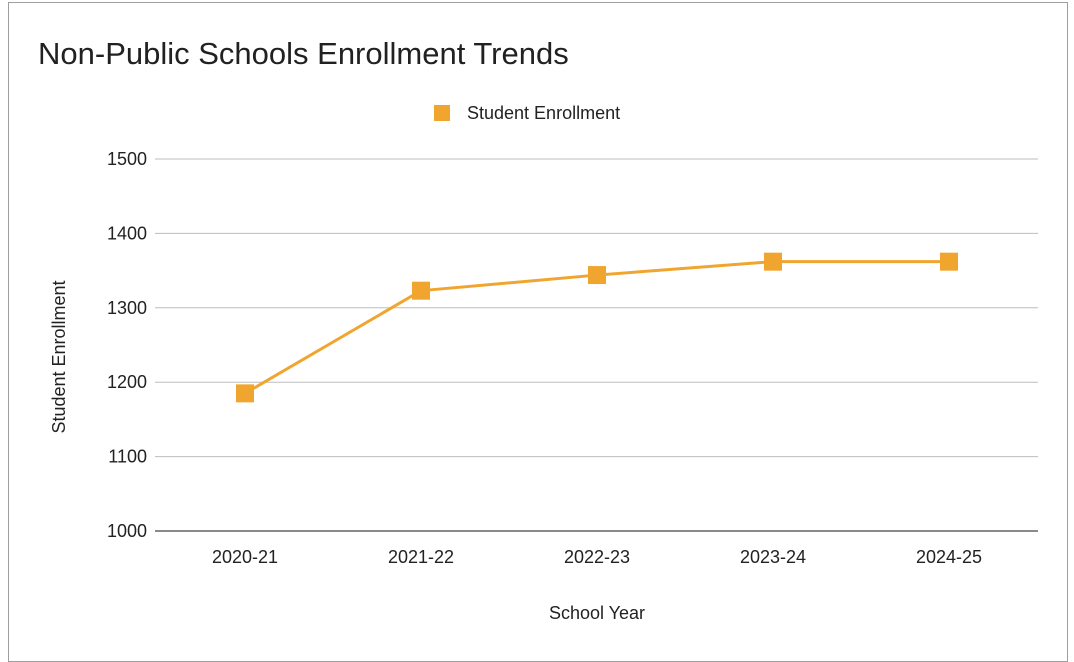  Describe the element at coordinates (773, 557) in the screenshot. I see `x-tick-label: 2023-24` at that location.